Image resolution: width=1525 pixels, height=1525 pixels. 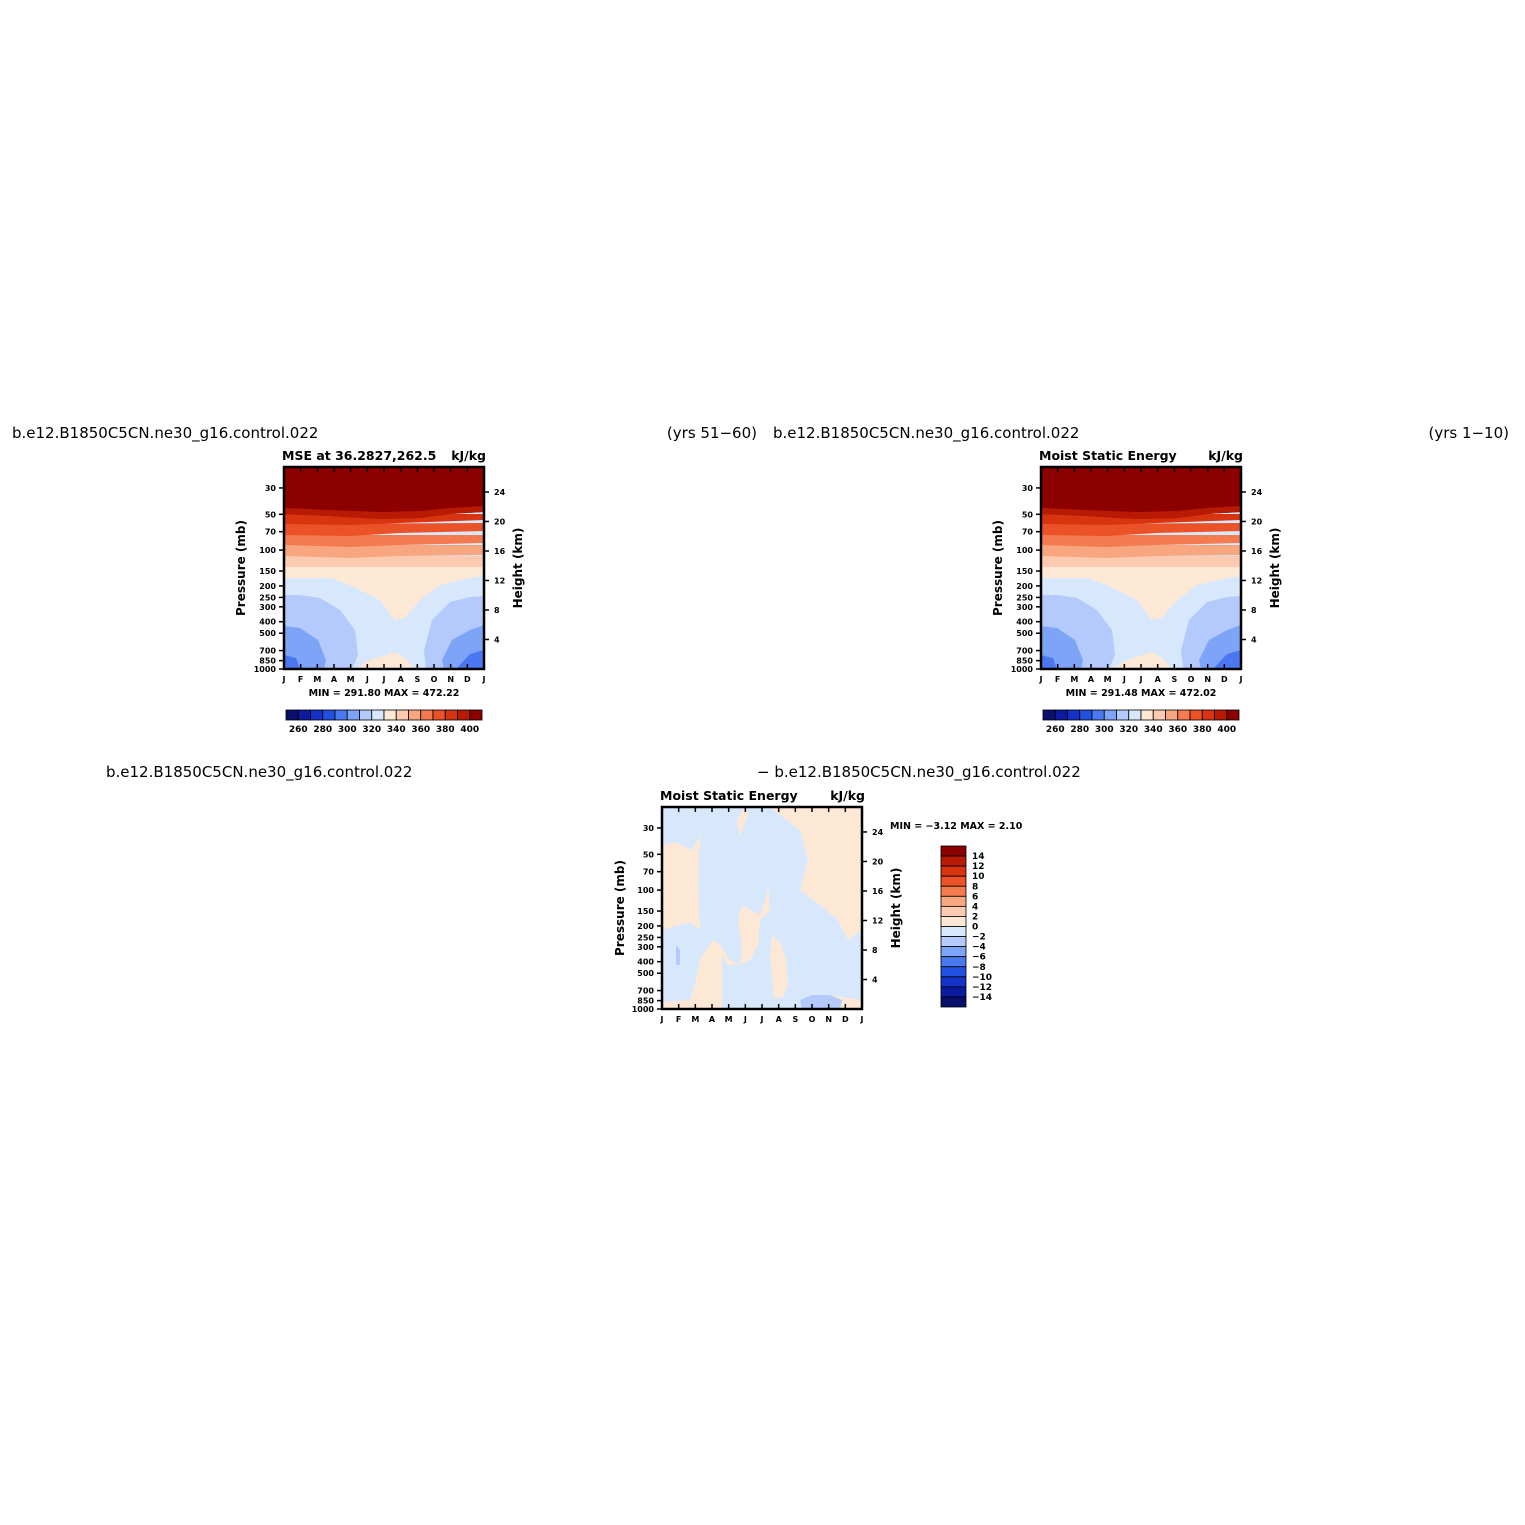 I want to click on colorbar-label: 0, so click(x=975, y=928).